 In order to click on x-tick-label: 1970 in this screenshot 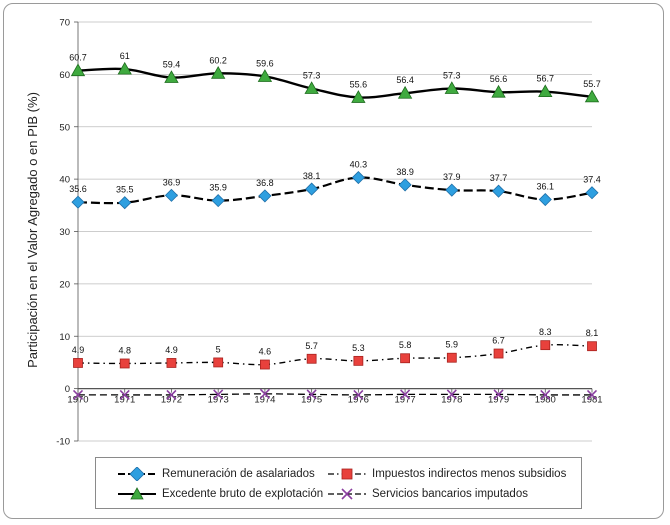, I will do `click(77, 400)`.